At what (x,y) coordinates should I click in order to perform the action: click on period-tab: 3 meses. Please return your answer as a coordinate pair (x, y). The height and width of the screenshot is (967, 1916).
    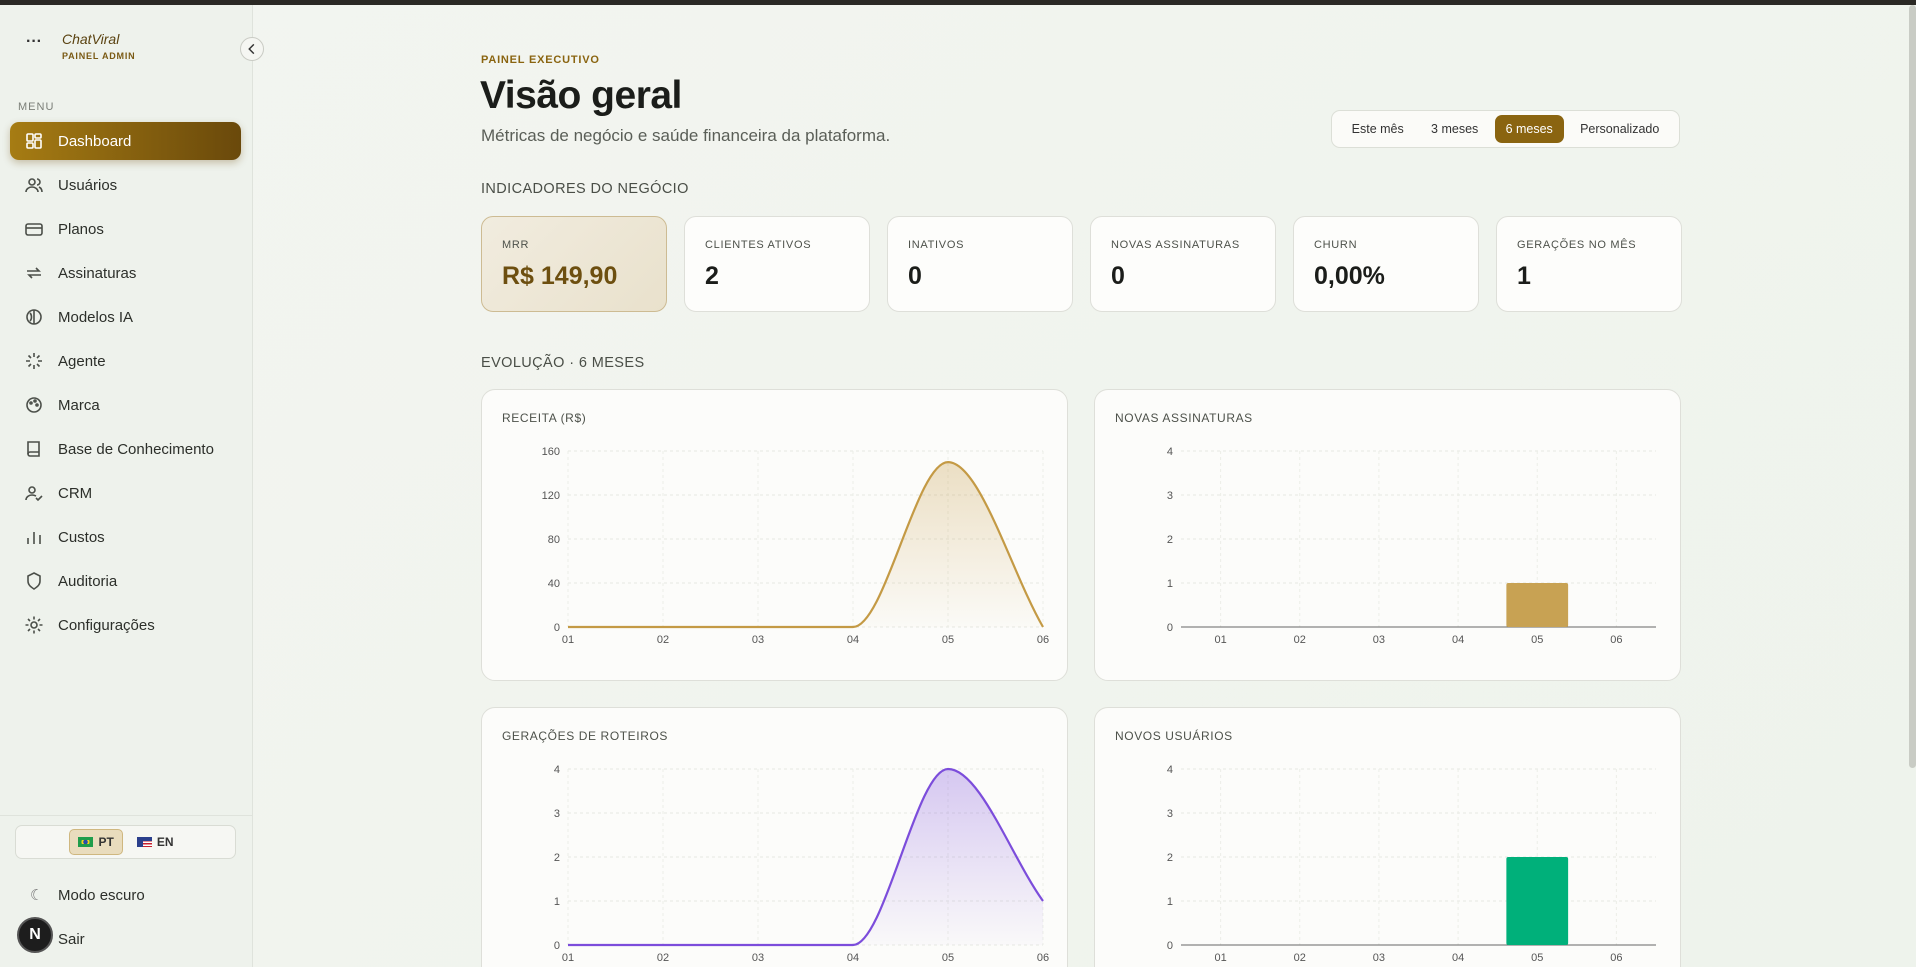
    Looking at the image, I should click on (1455, 129).